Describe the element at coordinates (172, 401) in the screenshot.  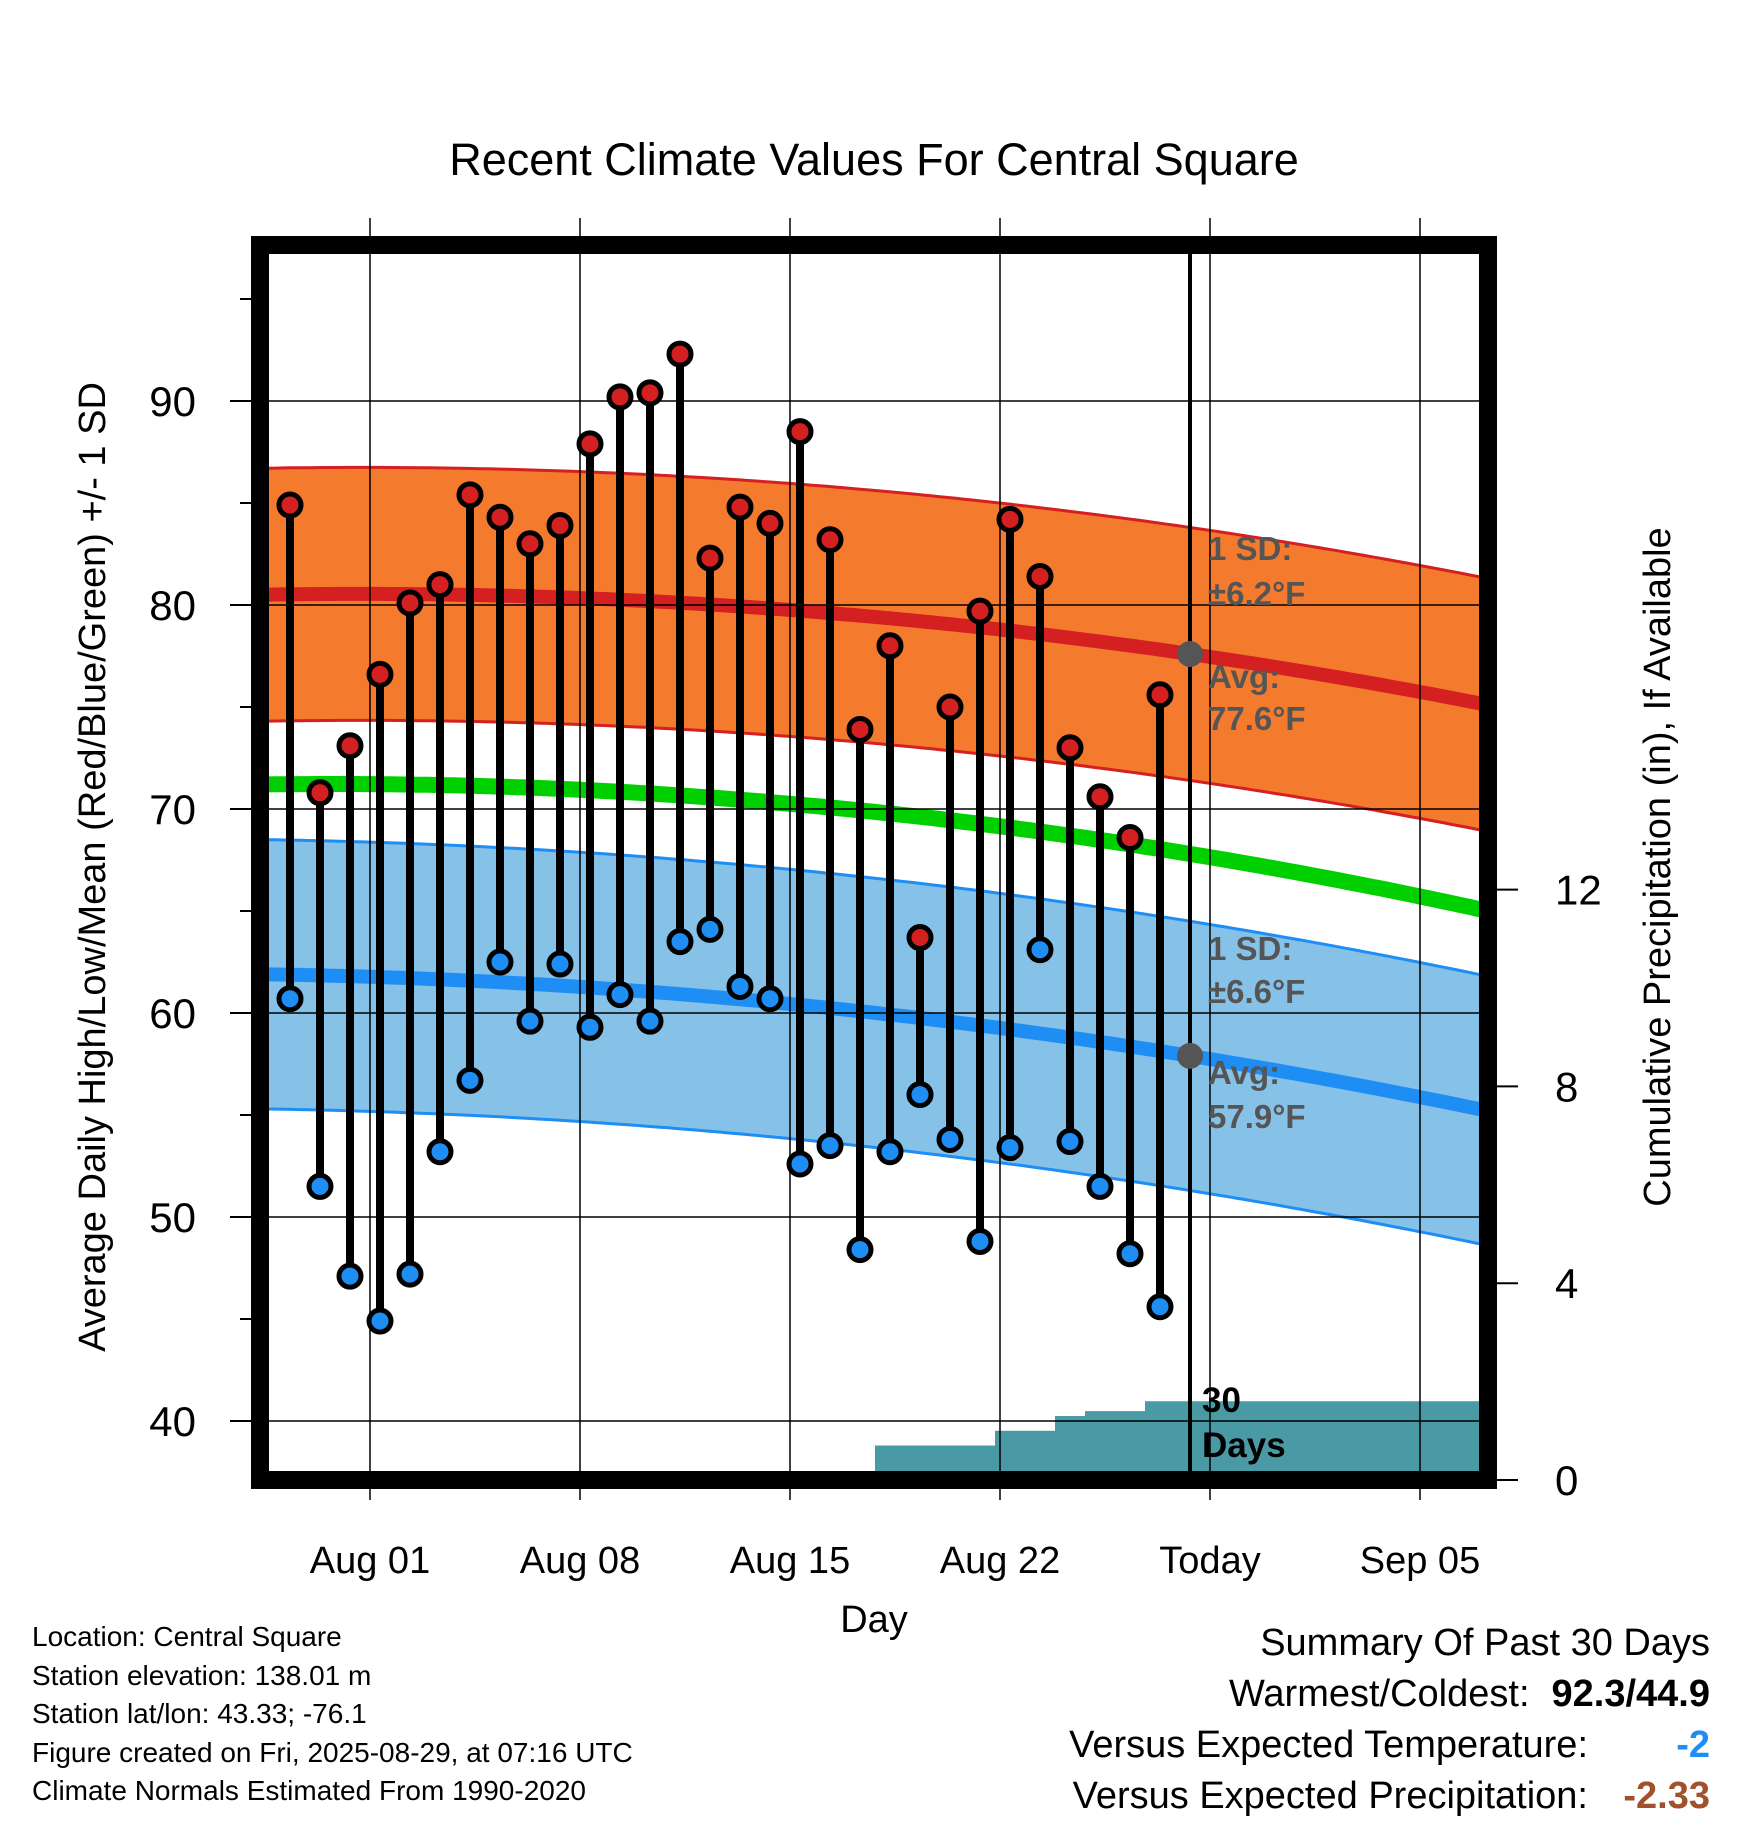
I see `left-tick-label: 90` at that location.